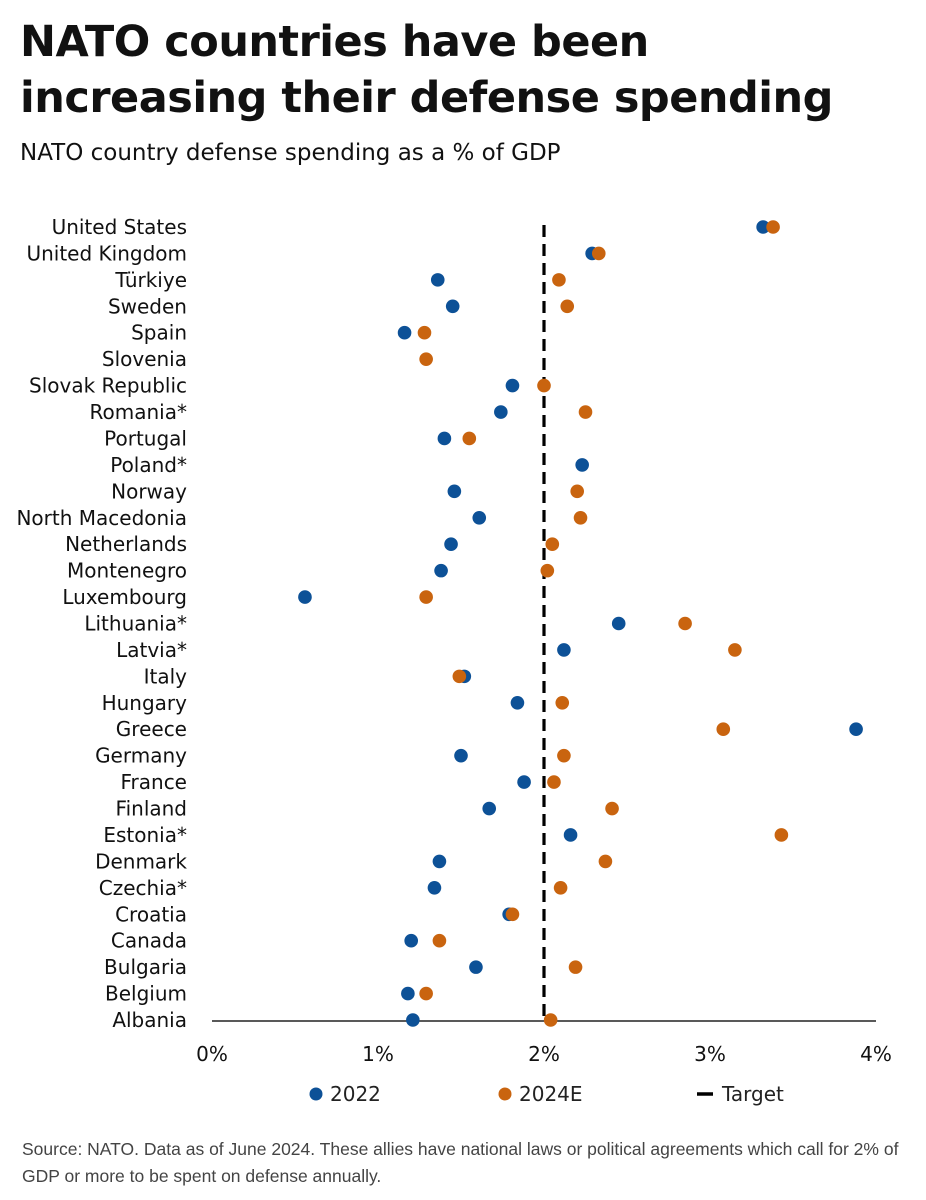 The image size is (926, 1200). Describe the element at coordinates (781, 835) in the screenshot. I see `point-2024e-estonia` at that location.